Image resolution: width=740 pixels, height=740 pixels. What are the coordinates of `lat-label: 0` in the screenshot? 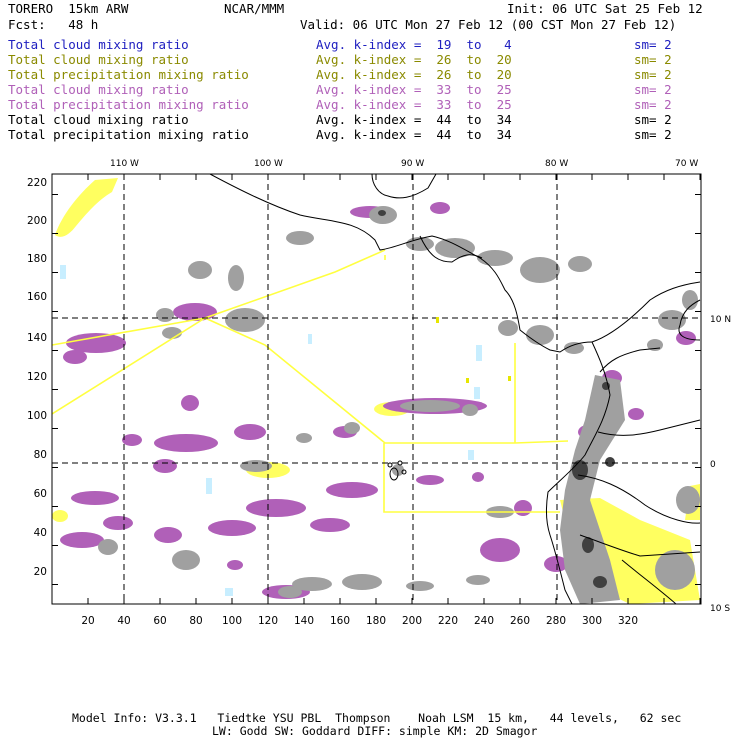 It's located at (713, 465).